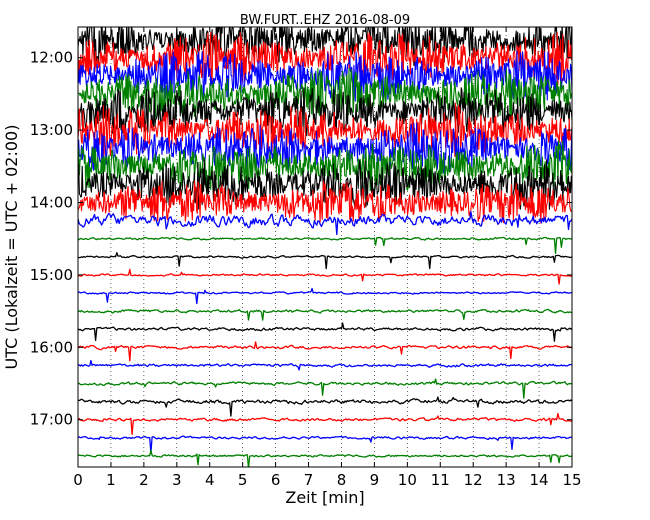 The width and height of the screenshot is (650, 520). Describe the element at coordinates (324, 497) in the screenshot. I see `x-axis-label: Zeit [min]` at that location.